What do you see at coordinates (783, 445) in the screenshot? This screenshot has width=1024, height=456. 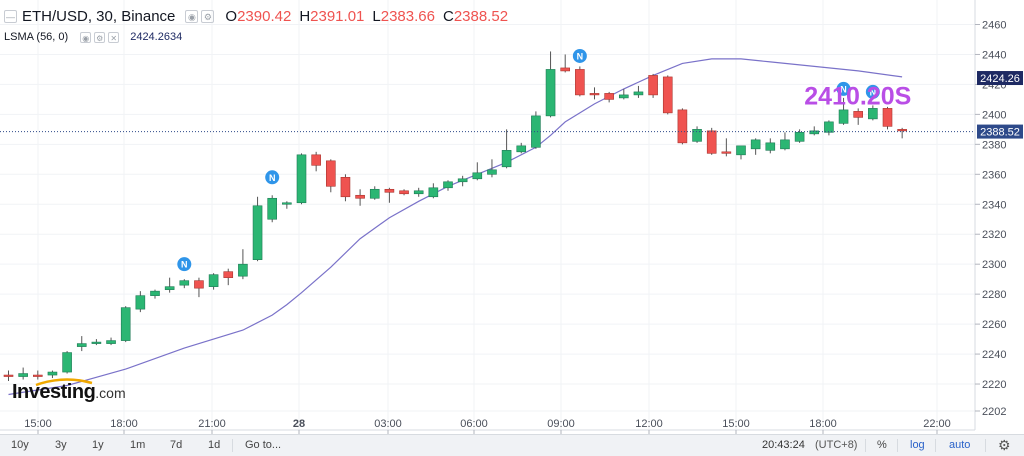 I see `clock-time: 20:43:24` at bounding box center [783, 445].